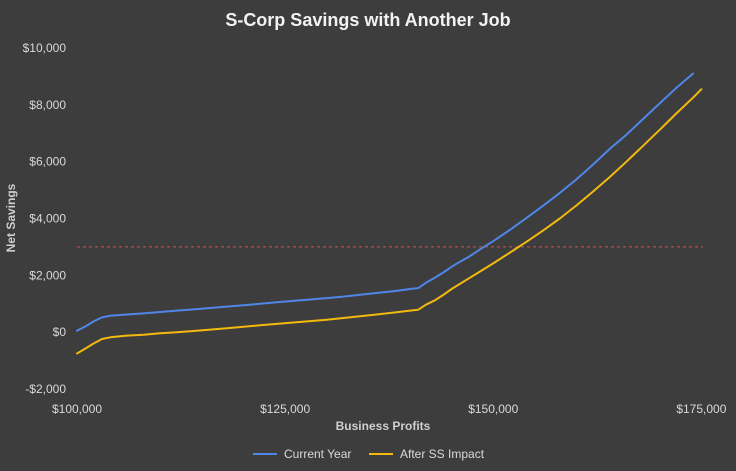 Image resolution: width=736 pixels, height=471 pixels. I want to click on y-tick-label: $4,000, so click(47, 219).